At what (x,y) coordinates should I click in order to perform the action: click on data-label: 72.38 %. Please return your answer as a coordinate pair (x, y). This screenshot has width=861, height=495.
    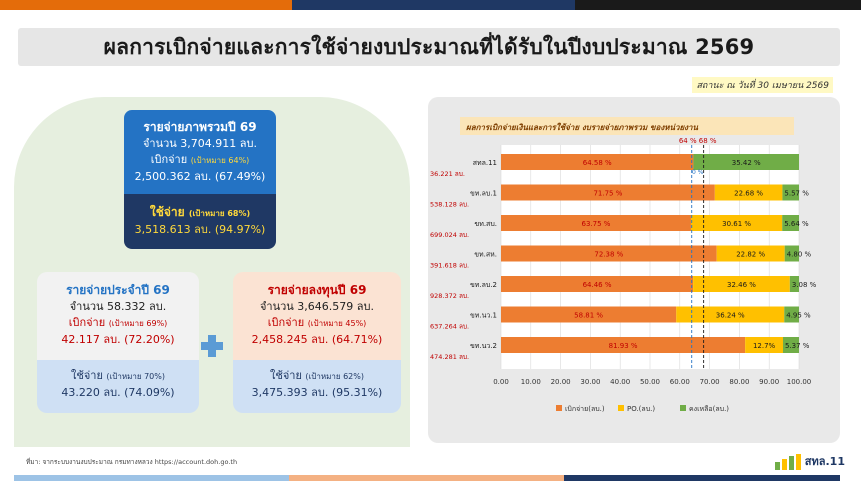
    Looking at the image, I should click on (608, 255).